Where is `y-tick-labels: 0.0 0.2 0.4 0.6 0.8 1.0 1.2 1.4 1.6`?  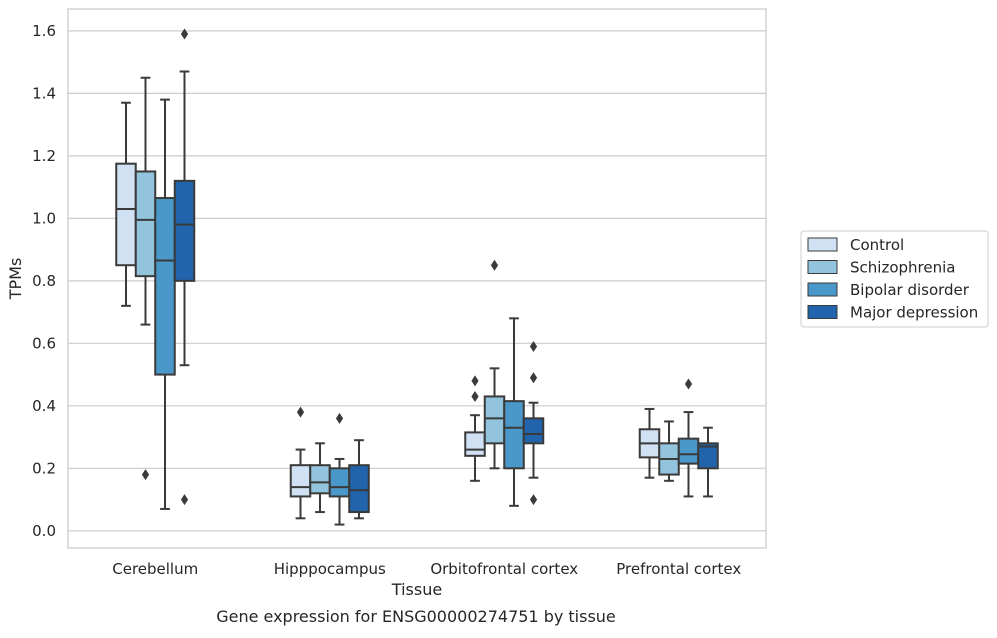 y-tick-labels: 0.0 0.2 0.4 0.6 0.8 1.0 1.2 1.4 1.6 is located at coordinates (44, 281).